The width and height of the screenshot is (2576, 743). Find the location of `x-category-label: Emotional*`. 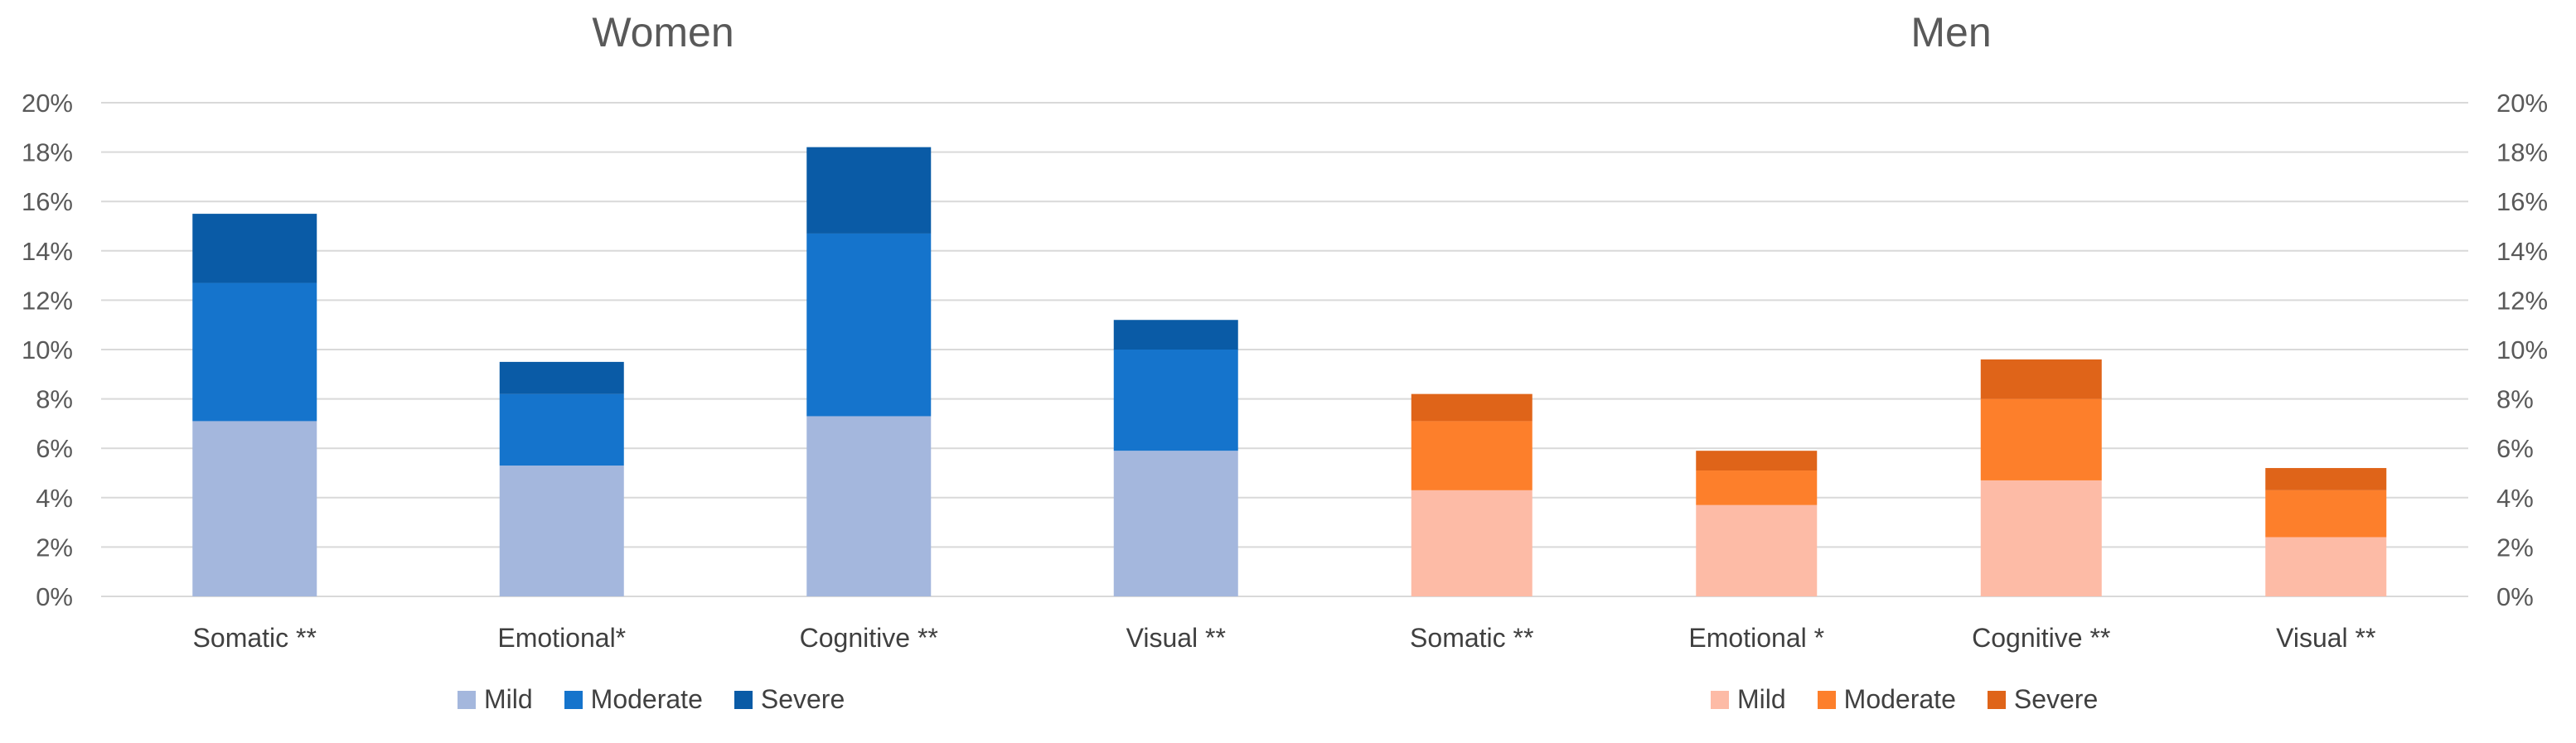

x-category-label: Emotional* is located at coordinates (561, 638).